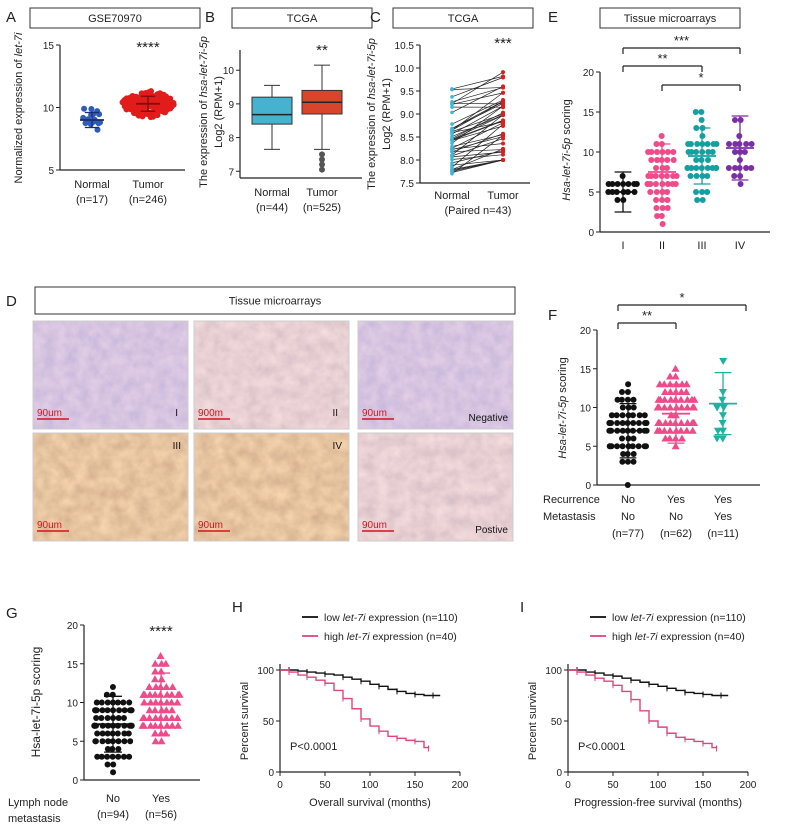 This screenshot has height=828, width=796. Describe the element at coordinates (360, 683) in the screenshot. I see `km-curve-low` at that location.